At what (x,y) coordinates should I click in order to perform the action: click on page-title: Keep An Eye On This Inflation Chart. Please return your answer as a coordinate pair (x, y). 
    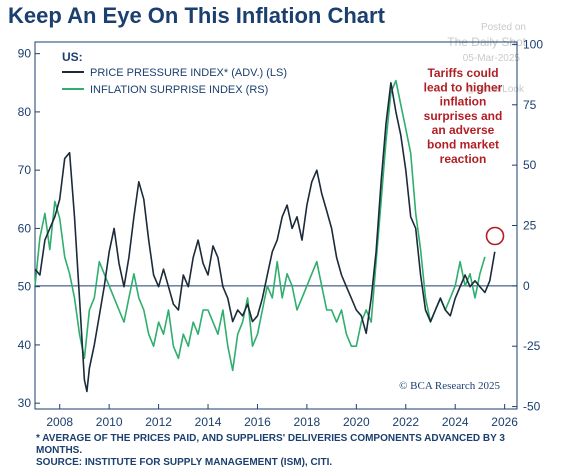
    Looking at the image, I should click on (196, 15).